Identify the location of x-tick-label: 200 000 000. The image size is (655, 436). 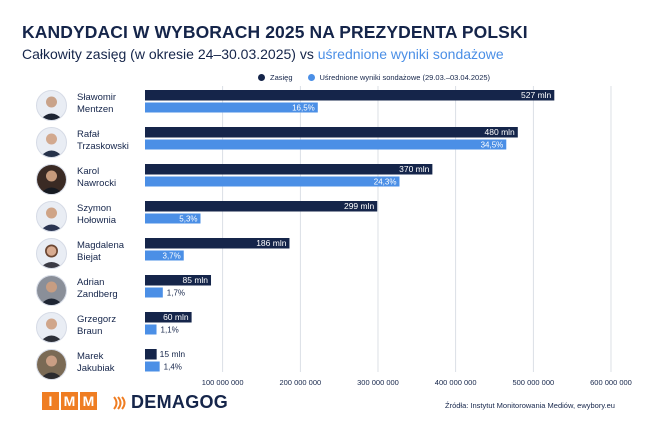
(300, 382).